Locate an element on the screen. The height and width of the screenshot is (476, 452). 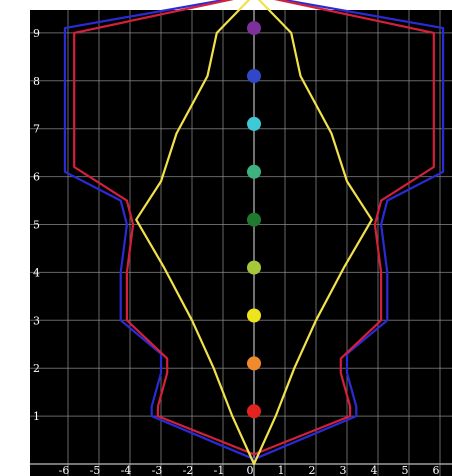
y-tick-label: 9 is located at coordinates (36, 33).